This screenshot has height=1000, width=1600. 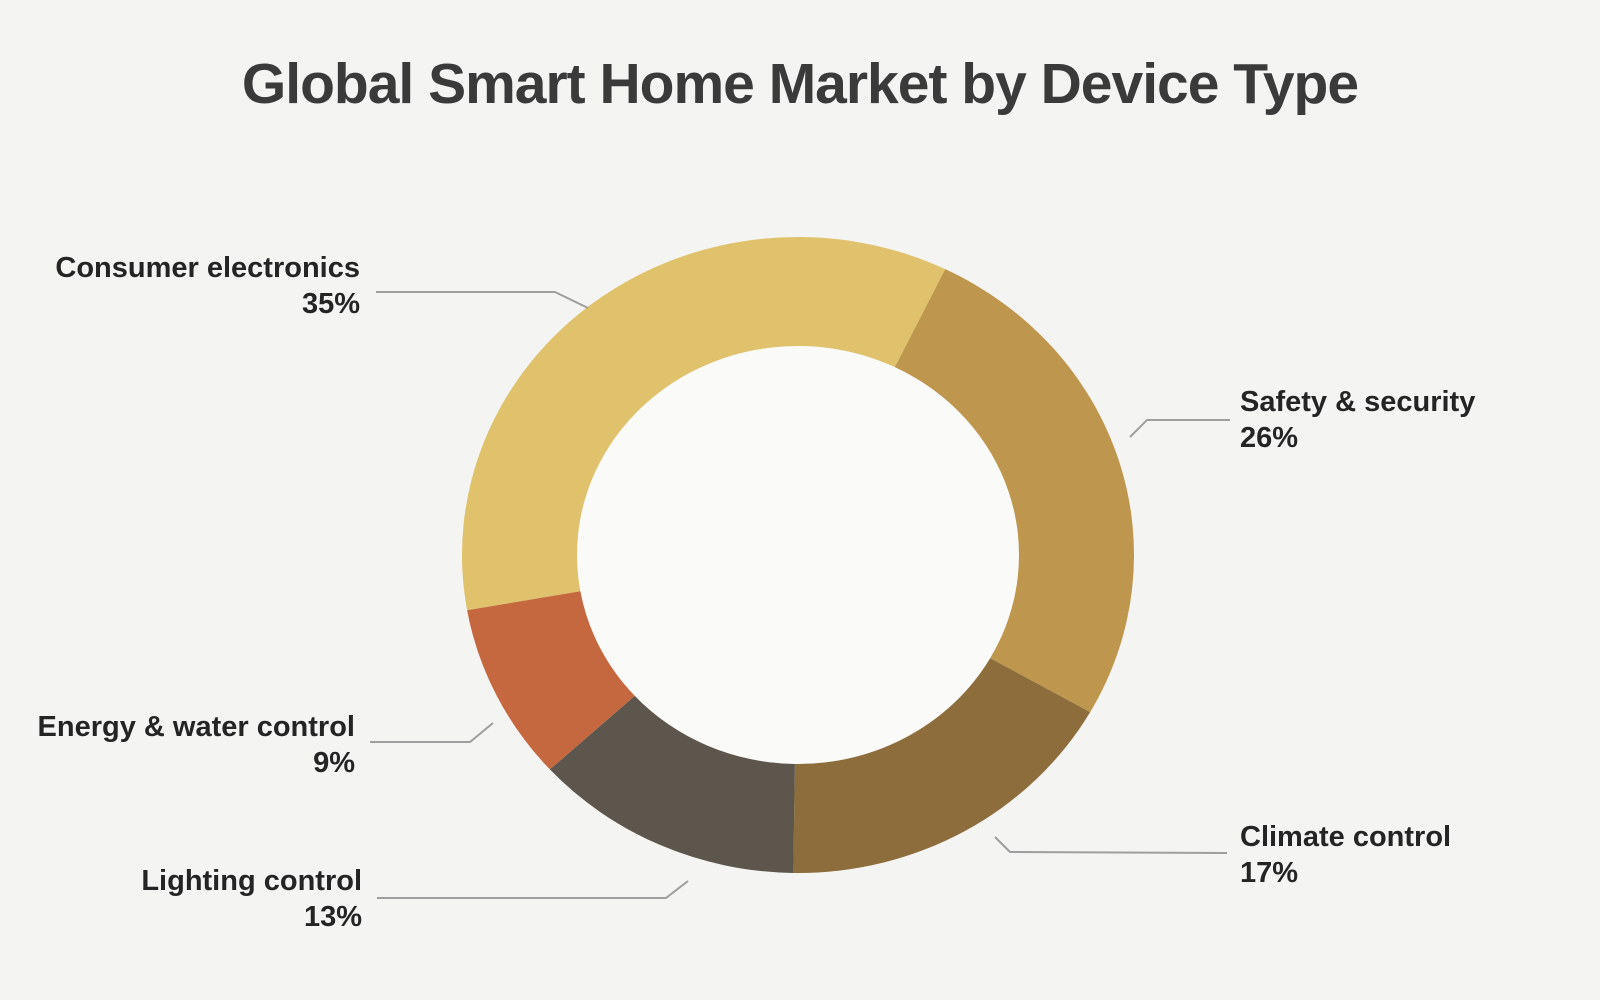 I want to click on donut-segment-safety-security, so click(x=1014, y=491).